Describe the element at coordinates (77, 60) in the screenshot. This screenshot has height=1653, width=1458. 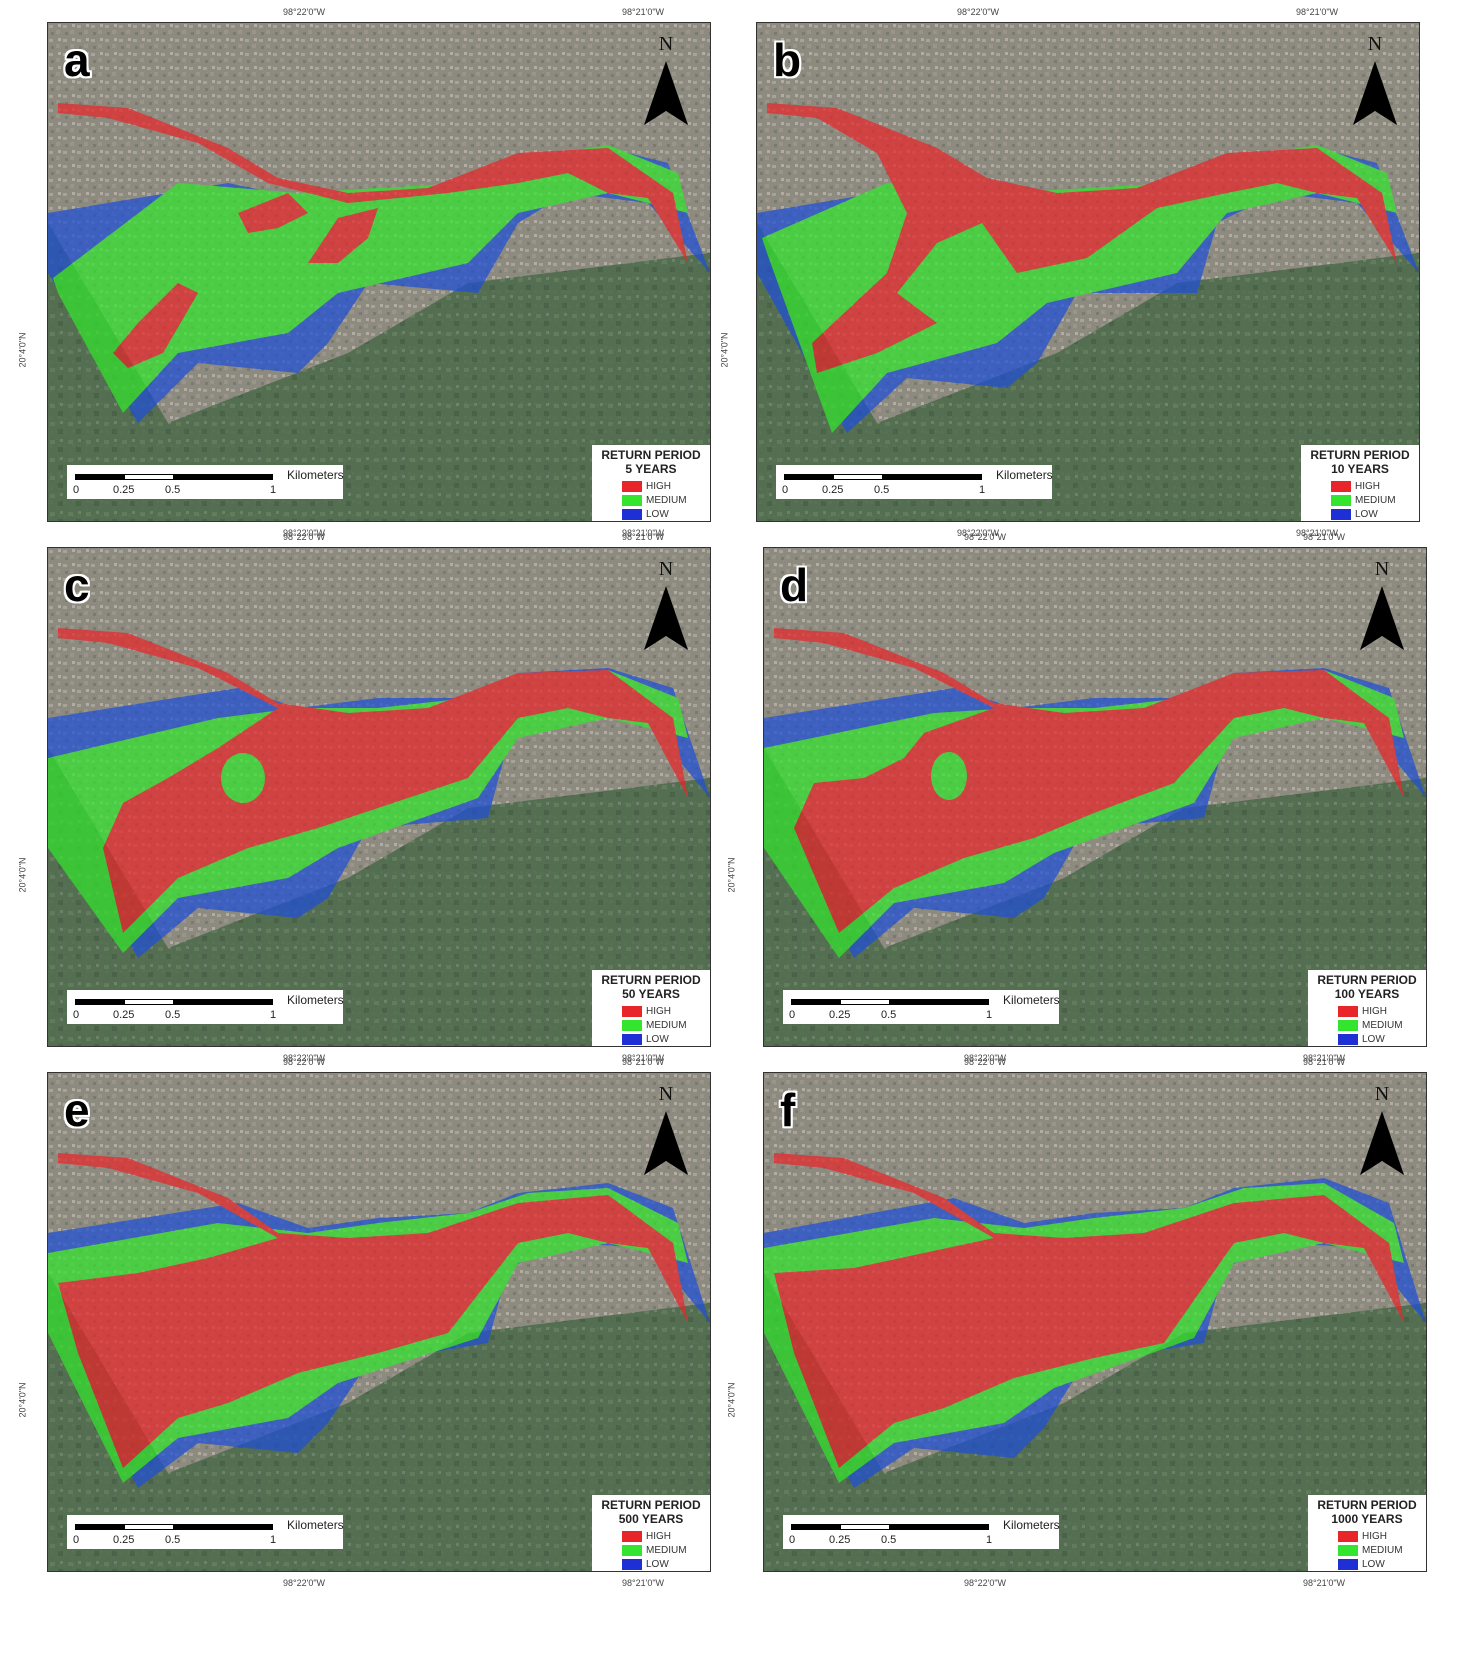
I see `panel-letter: a` at that location.